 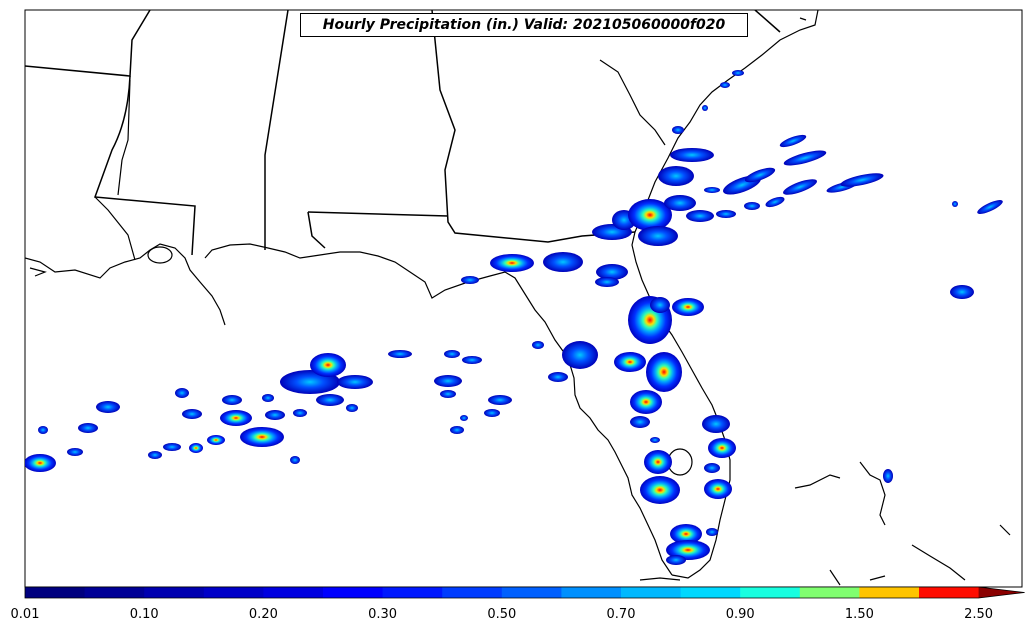 What do you see at coordinates (25, 614) in the screenshot?
I see `colorbar-tick-label: 0.01` at bounding box center [25, 614].